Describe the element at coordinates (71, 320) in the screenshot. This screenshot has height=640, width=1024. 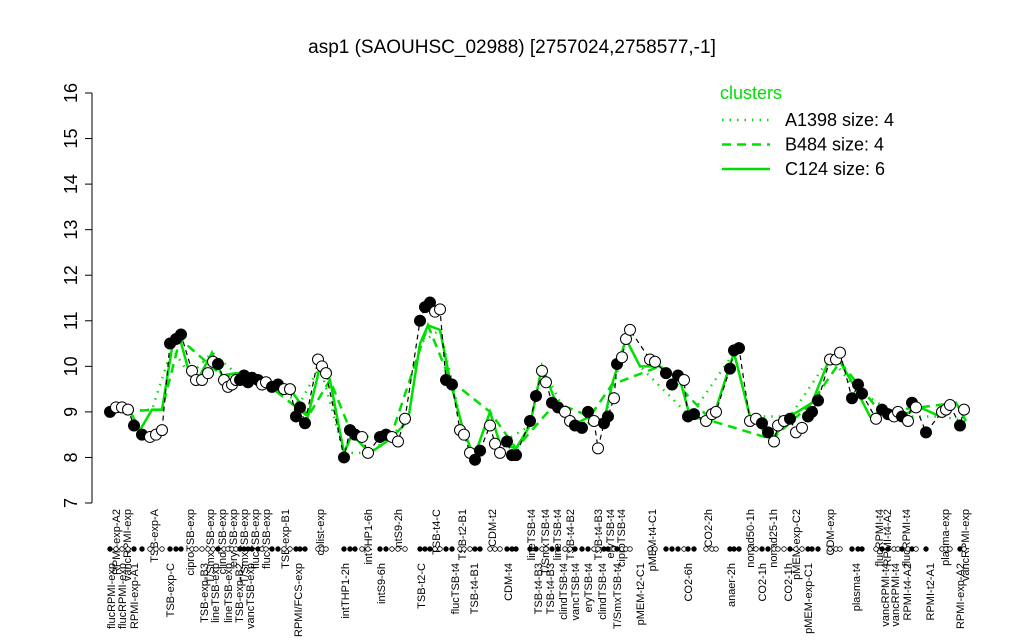
I see `y-tick-label: 11` at that location.